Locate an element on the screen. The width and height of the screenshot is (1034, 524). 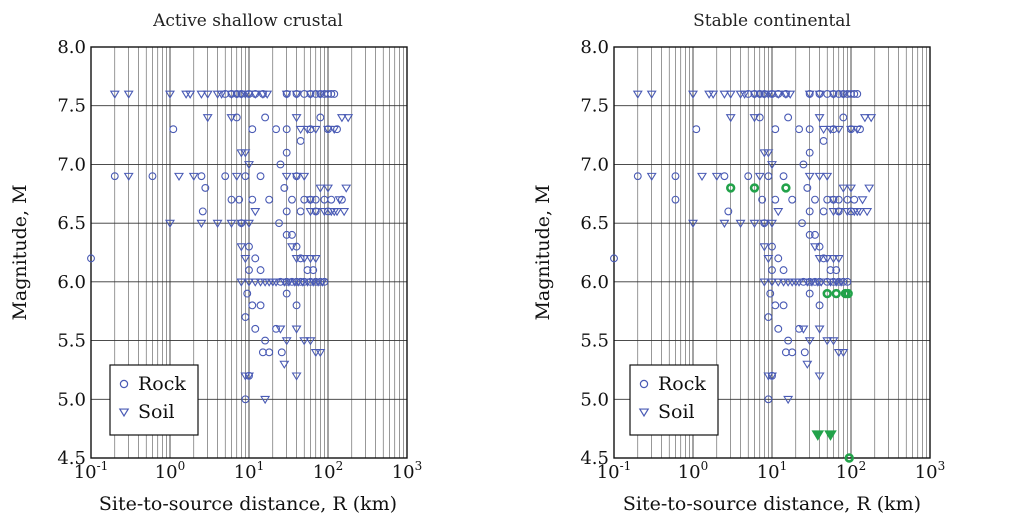
y-tick-label: 8.0 is located at coordinates (594, 47).